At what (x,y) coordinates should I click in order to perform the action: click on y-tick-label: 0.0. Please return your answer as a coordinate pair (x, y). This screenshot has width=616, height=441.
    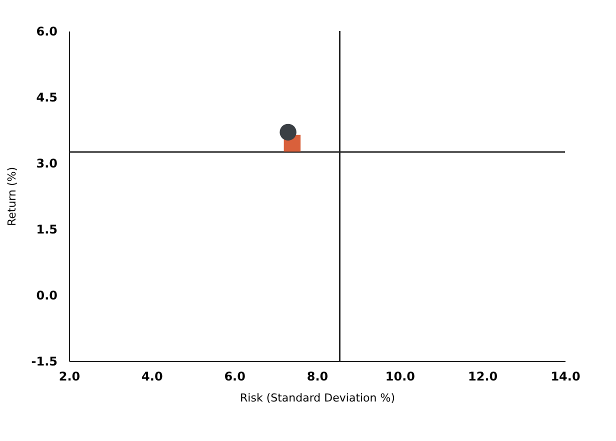
    Looking at the image, I should click on (47, 295).